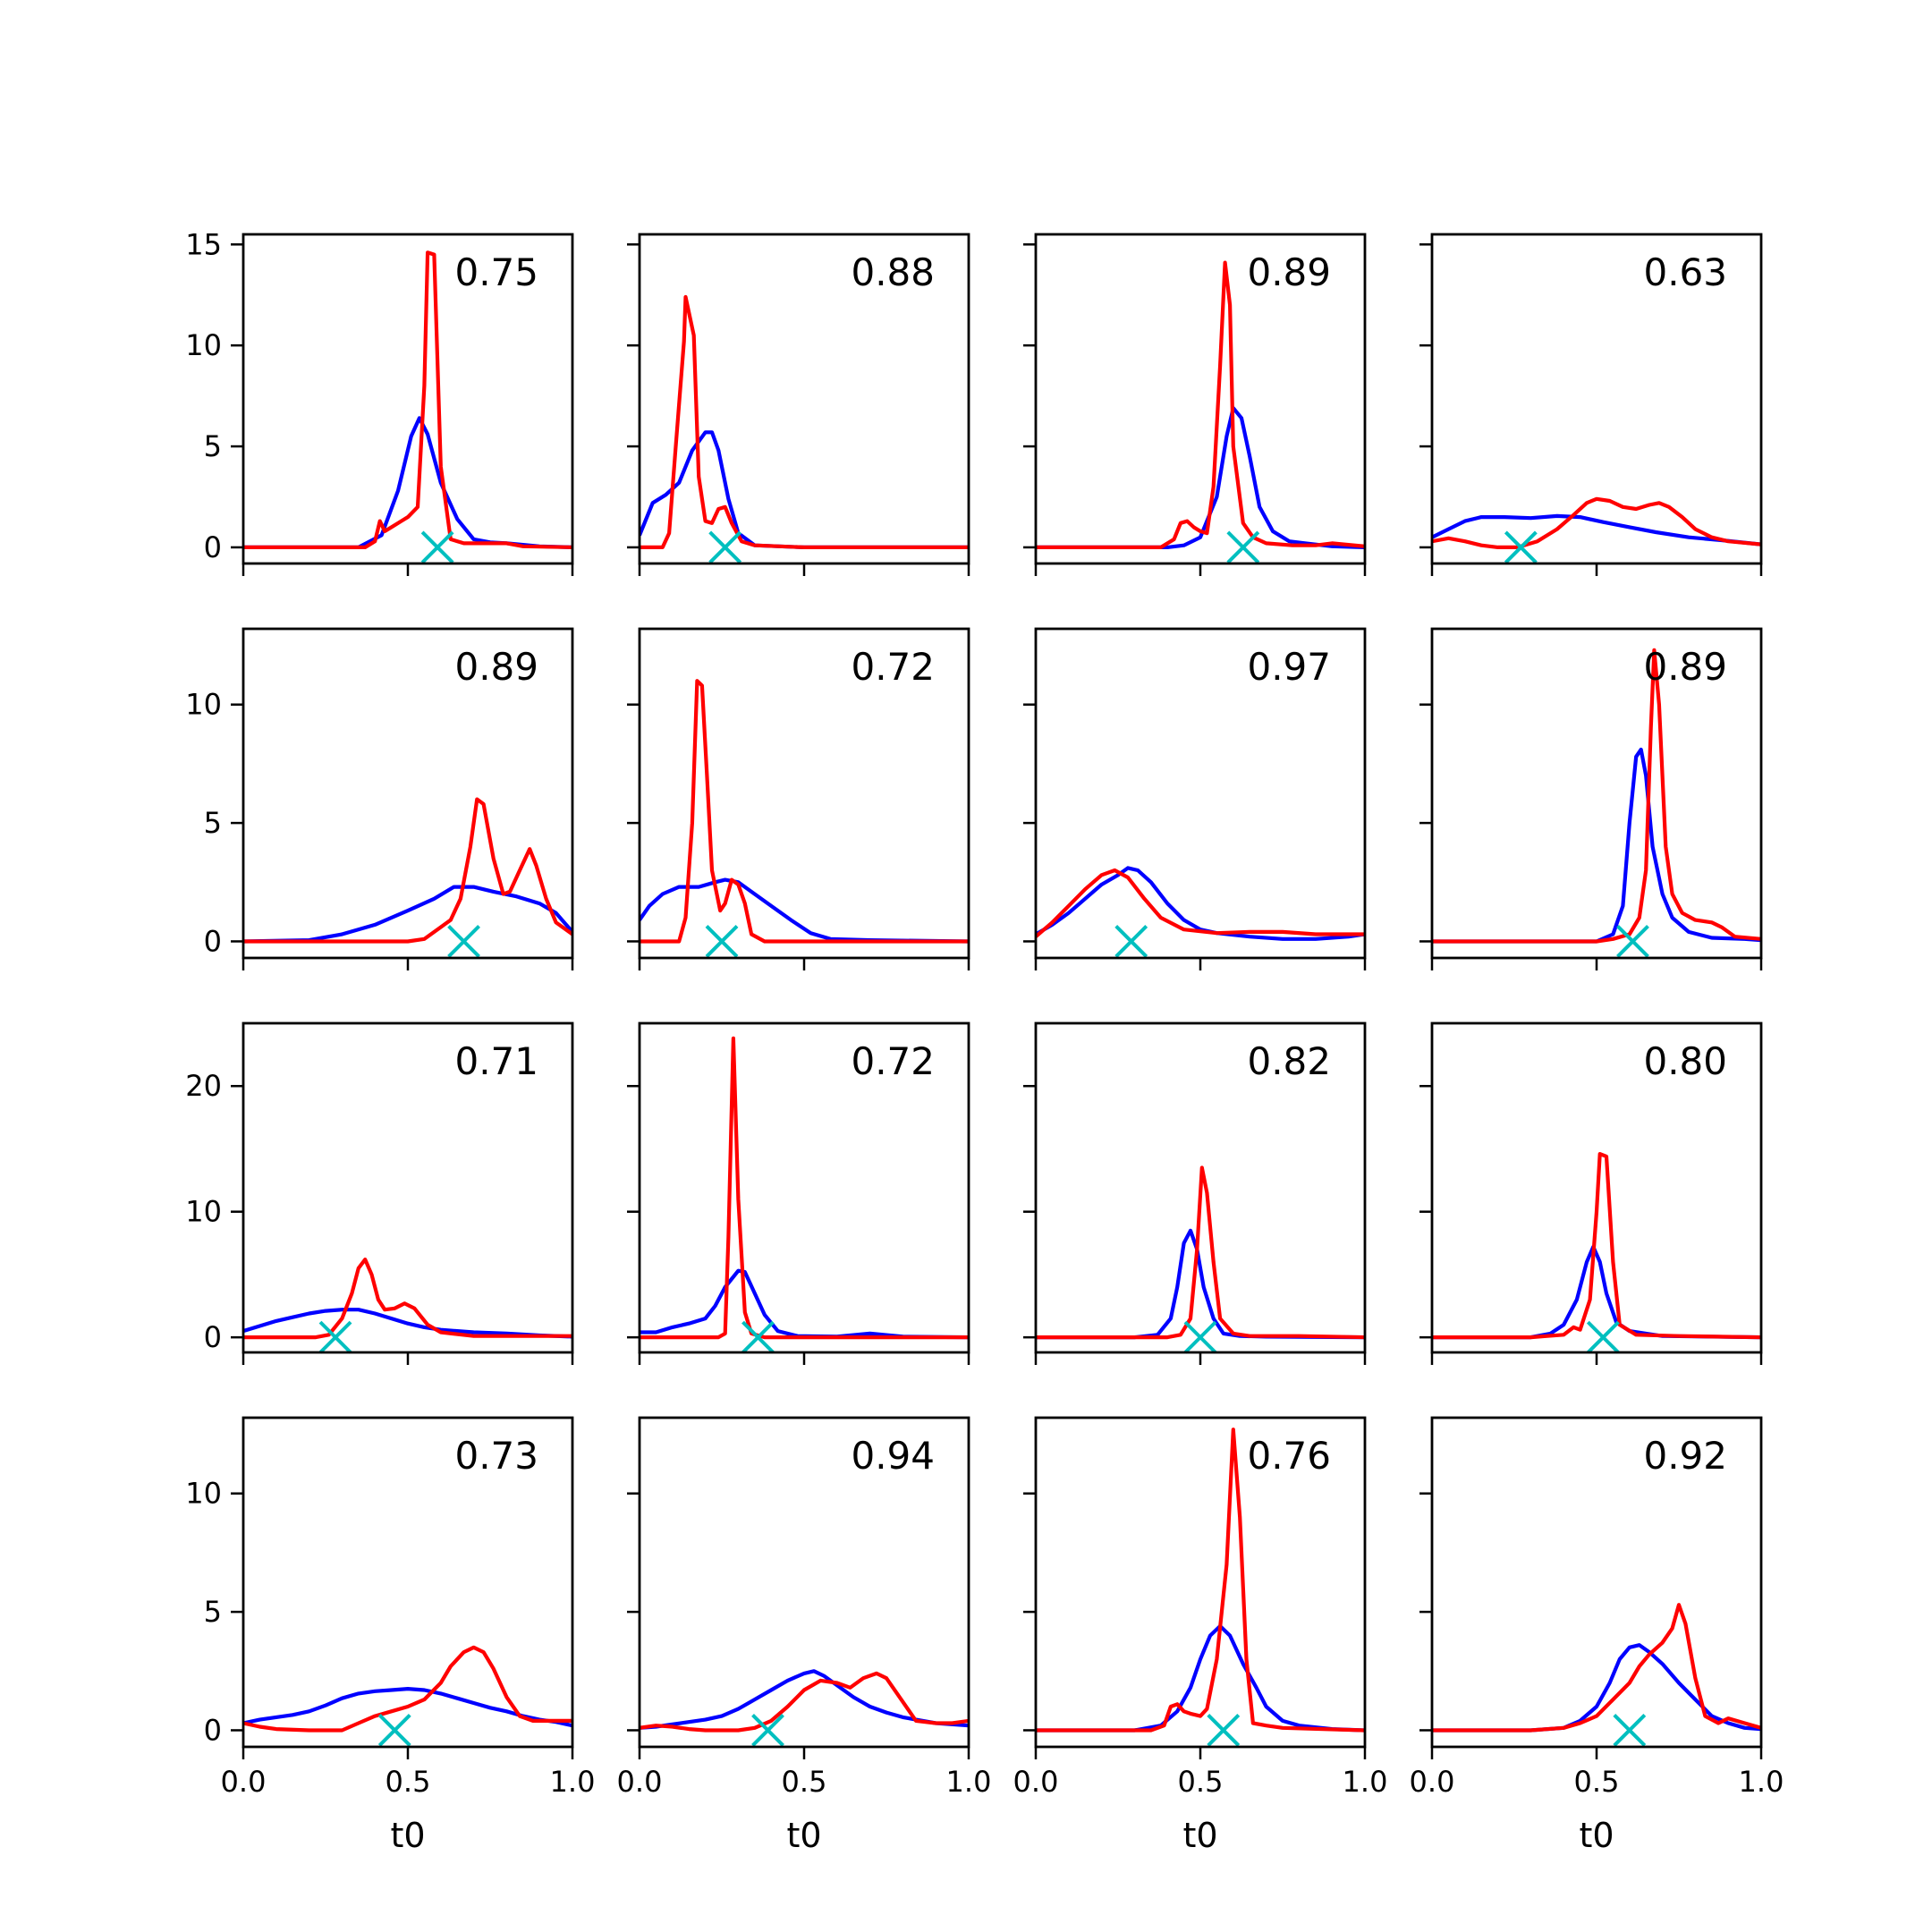 This screenshot has width=1932, height=1932. I want to click on panel-15: 0.0 0.5 1.0 t0 0.76, so click(1200, 1635).